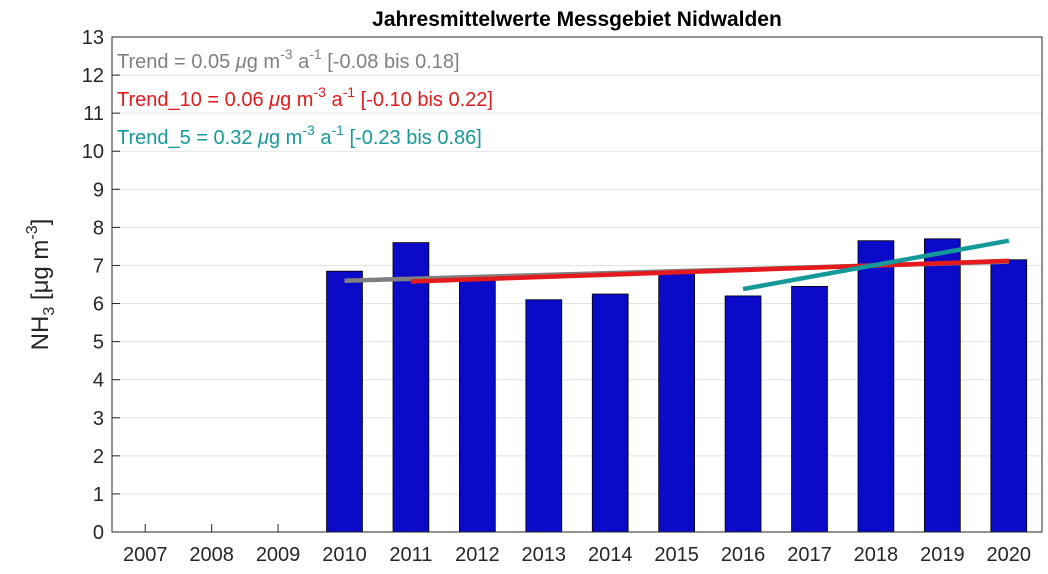 Image resolution: width=1048 pixels, height=574 pixels. I want to click on annotation-part: [-0.10 bis 0.22], so click(424, 100).